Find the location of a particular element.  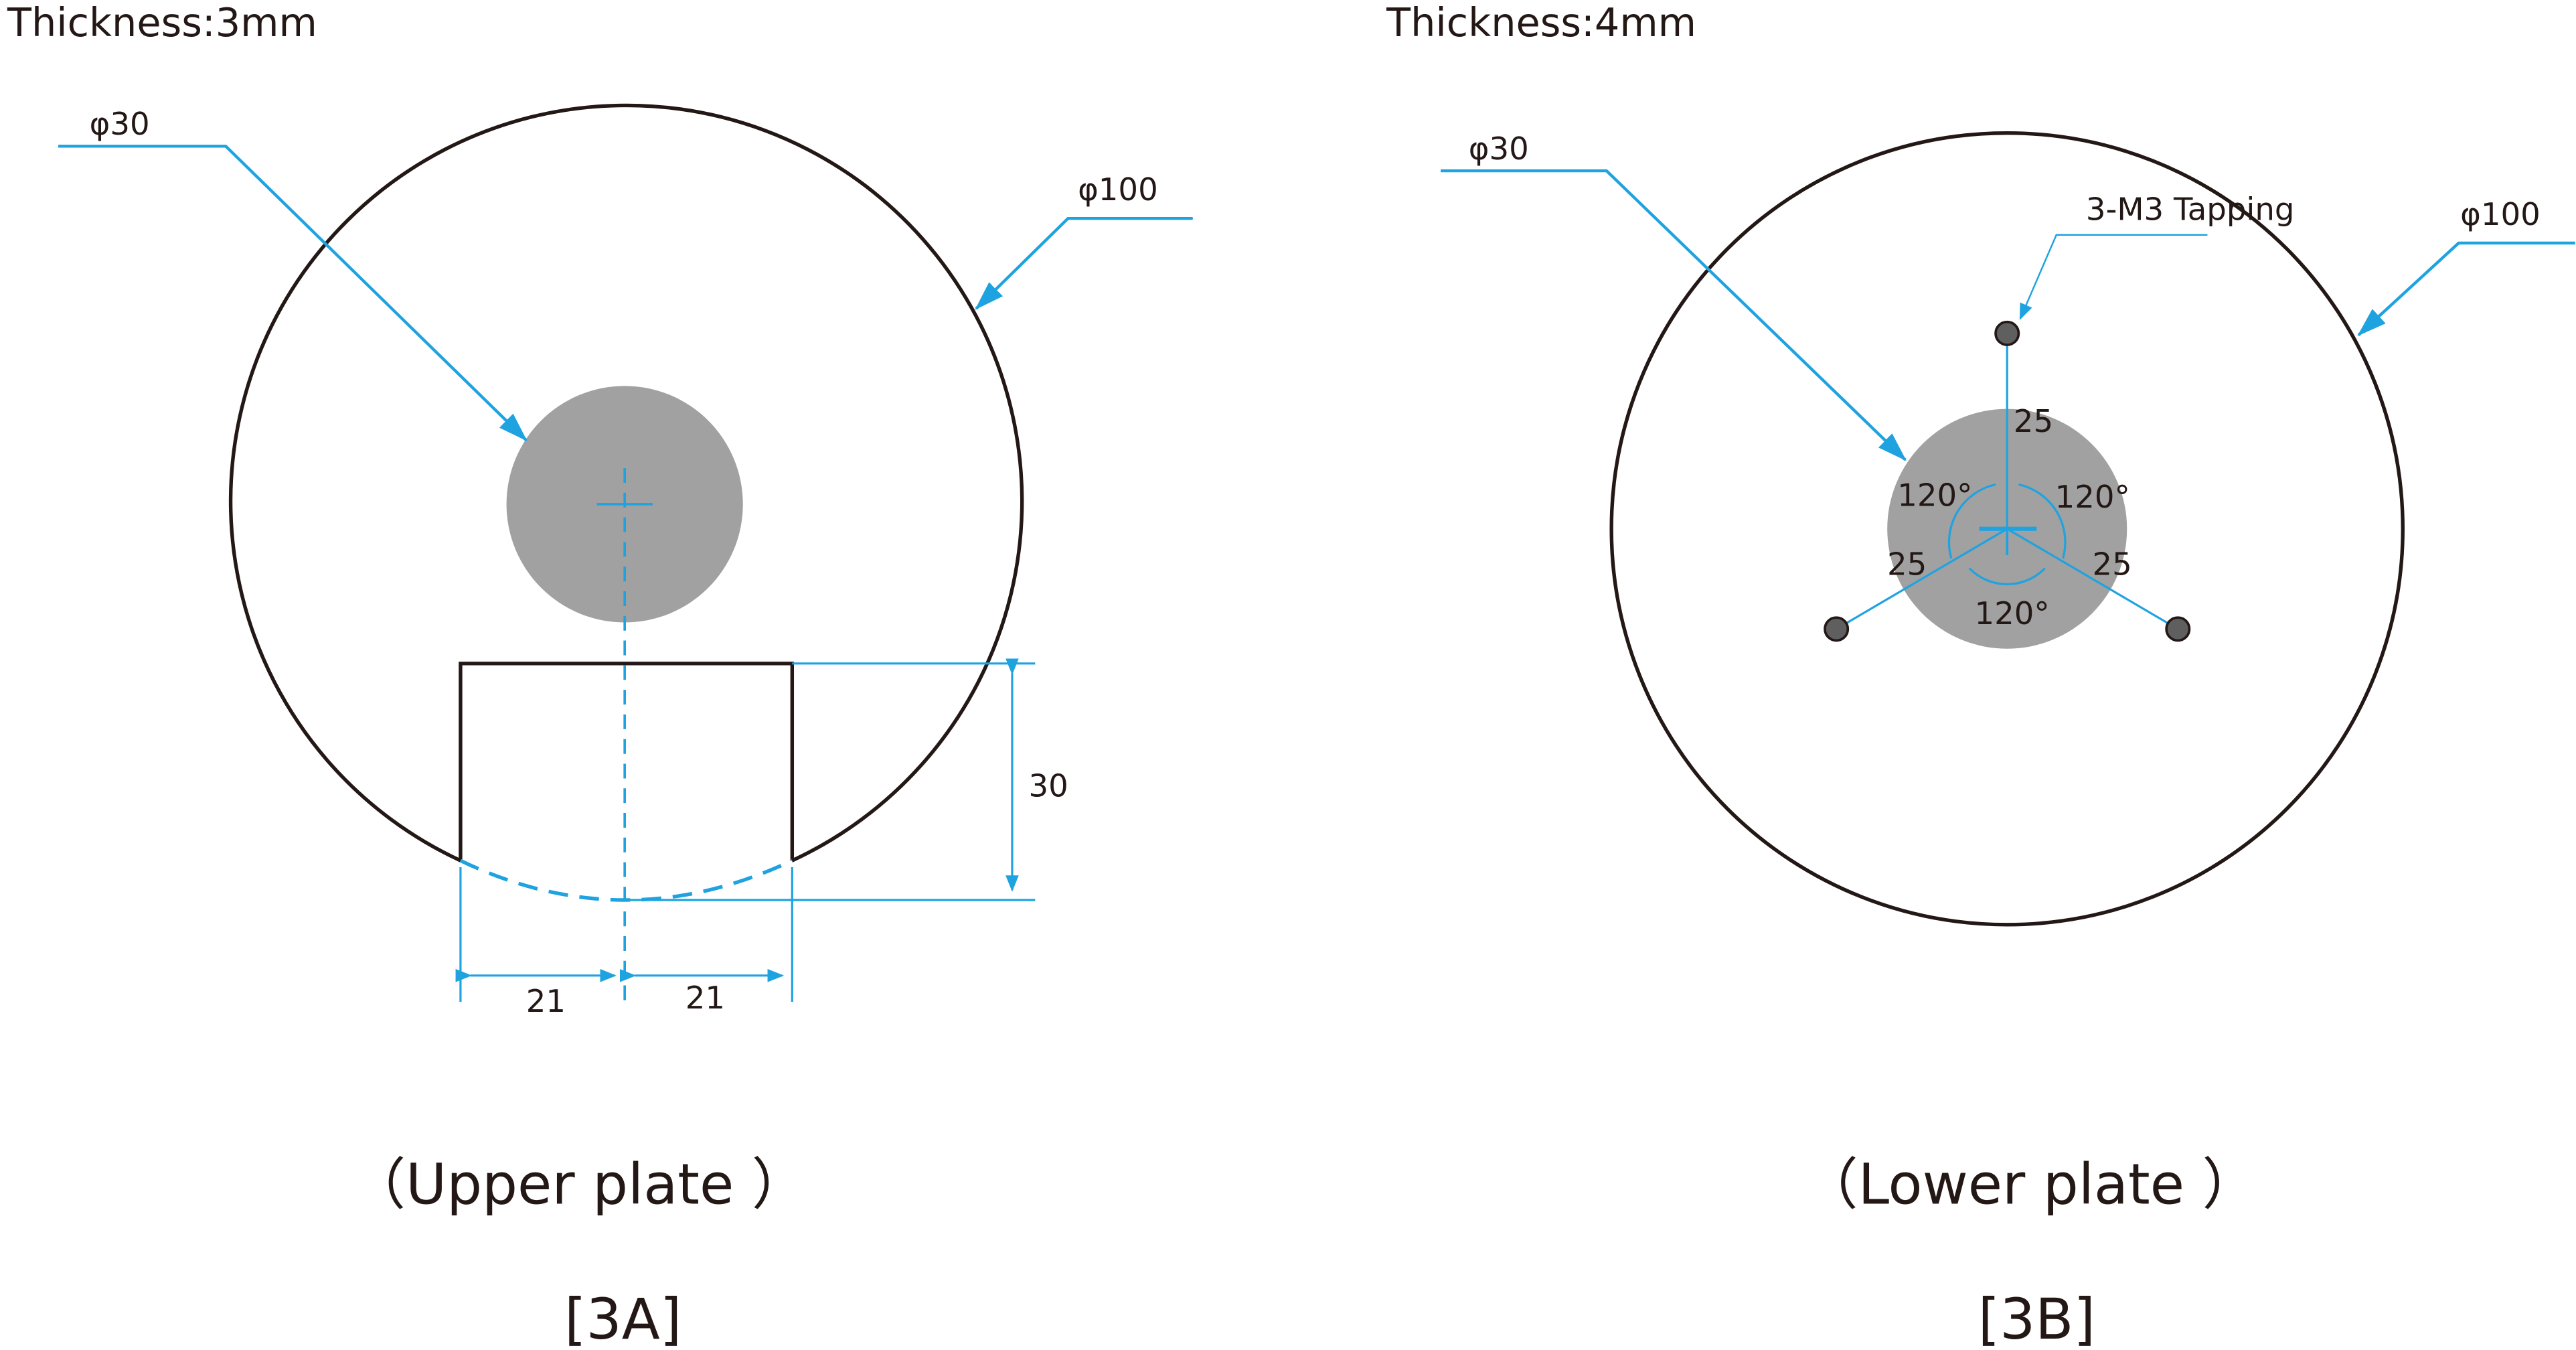

lower-tapping-leader is located at coordinates (2114, 277).